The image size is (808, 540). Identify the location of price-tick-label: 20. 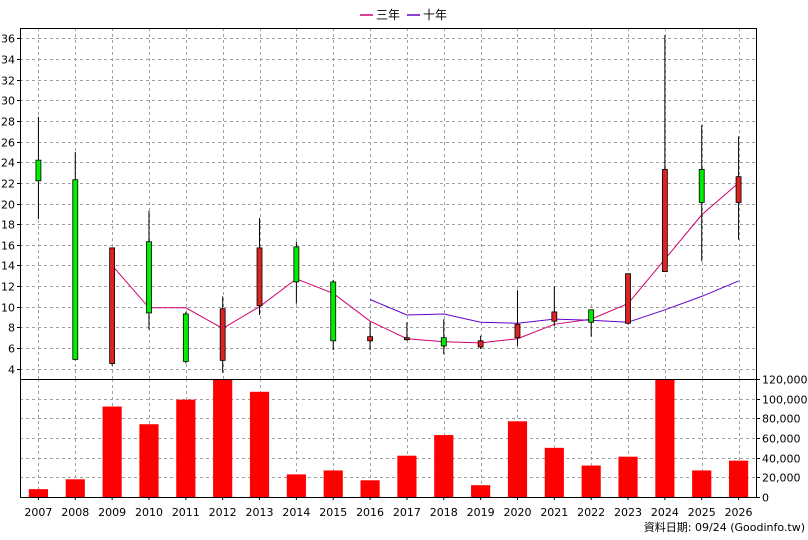
(8, 205).